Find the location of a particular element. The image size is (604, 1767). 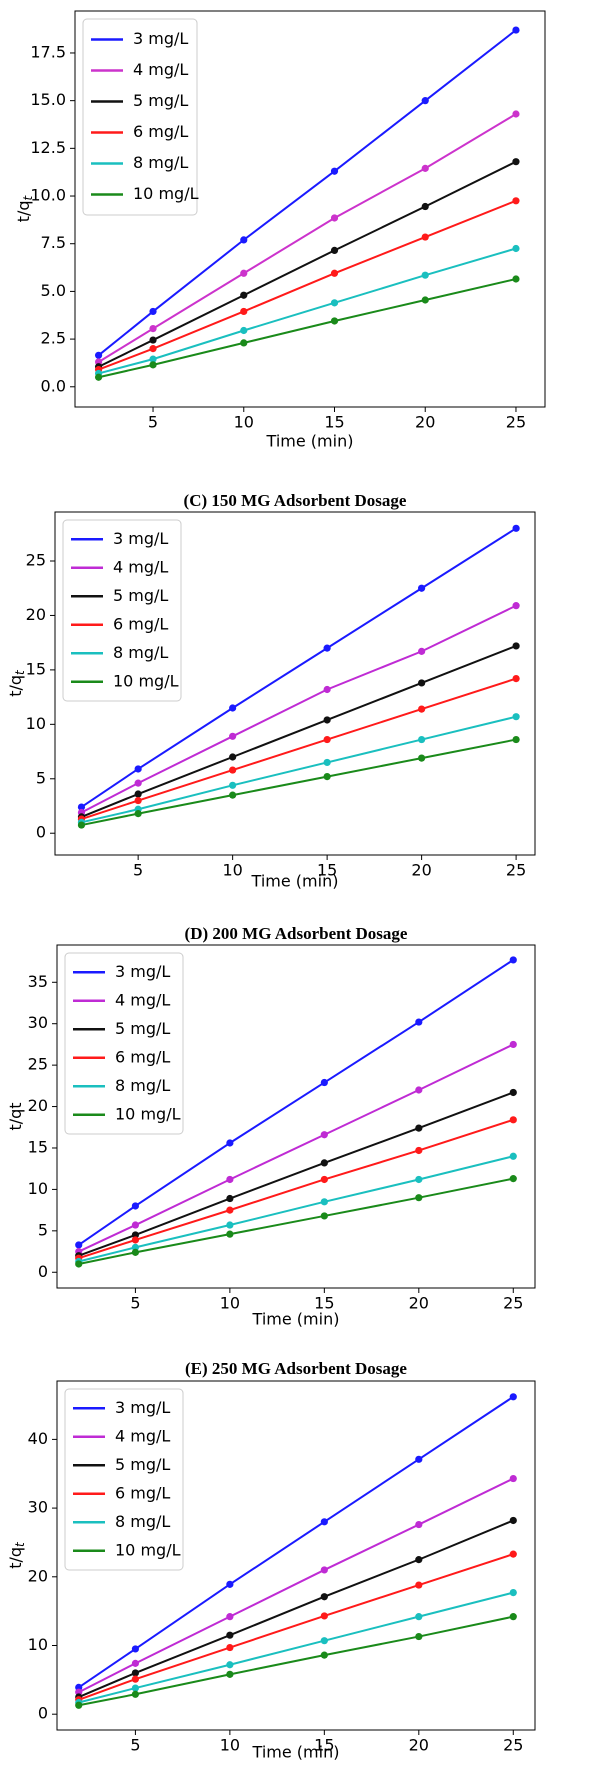

legend-label: 6 mg/L is located at coordinates (160, 131).